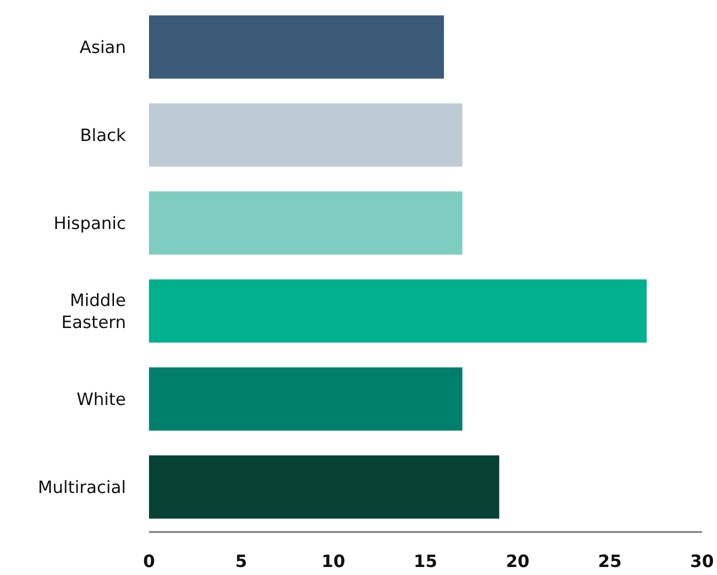  I want to click on y-tick-label: Black, so click(103, 136).